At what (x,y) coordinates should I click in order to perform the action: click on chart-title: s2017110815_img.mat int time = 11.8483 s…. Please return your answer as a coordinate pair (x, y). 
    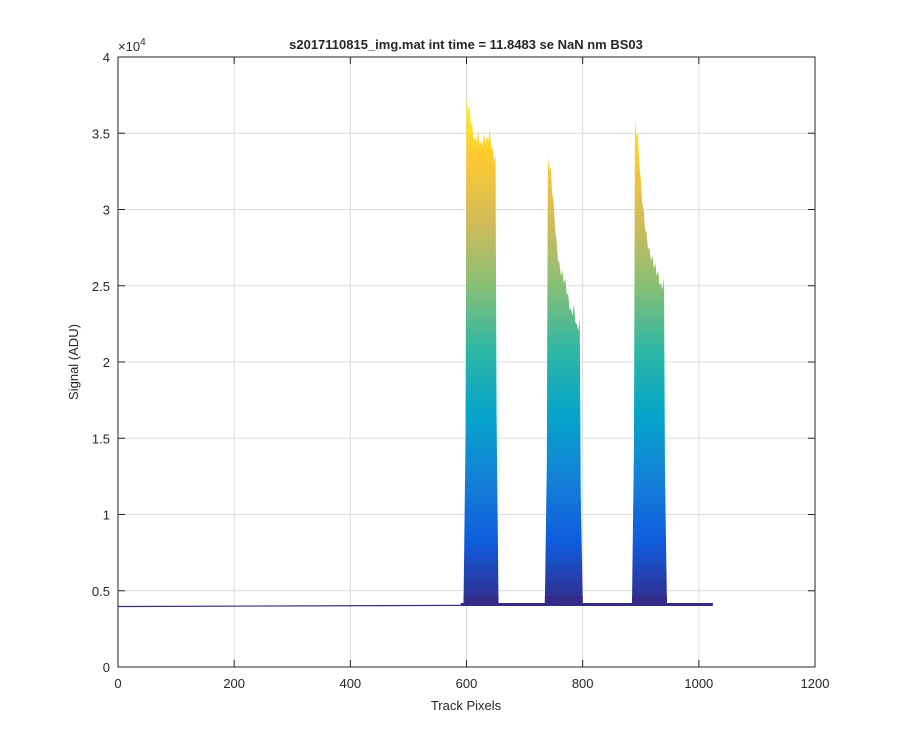
    Looking at the image, I should click on (466, 44).